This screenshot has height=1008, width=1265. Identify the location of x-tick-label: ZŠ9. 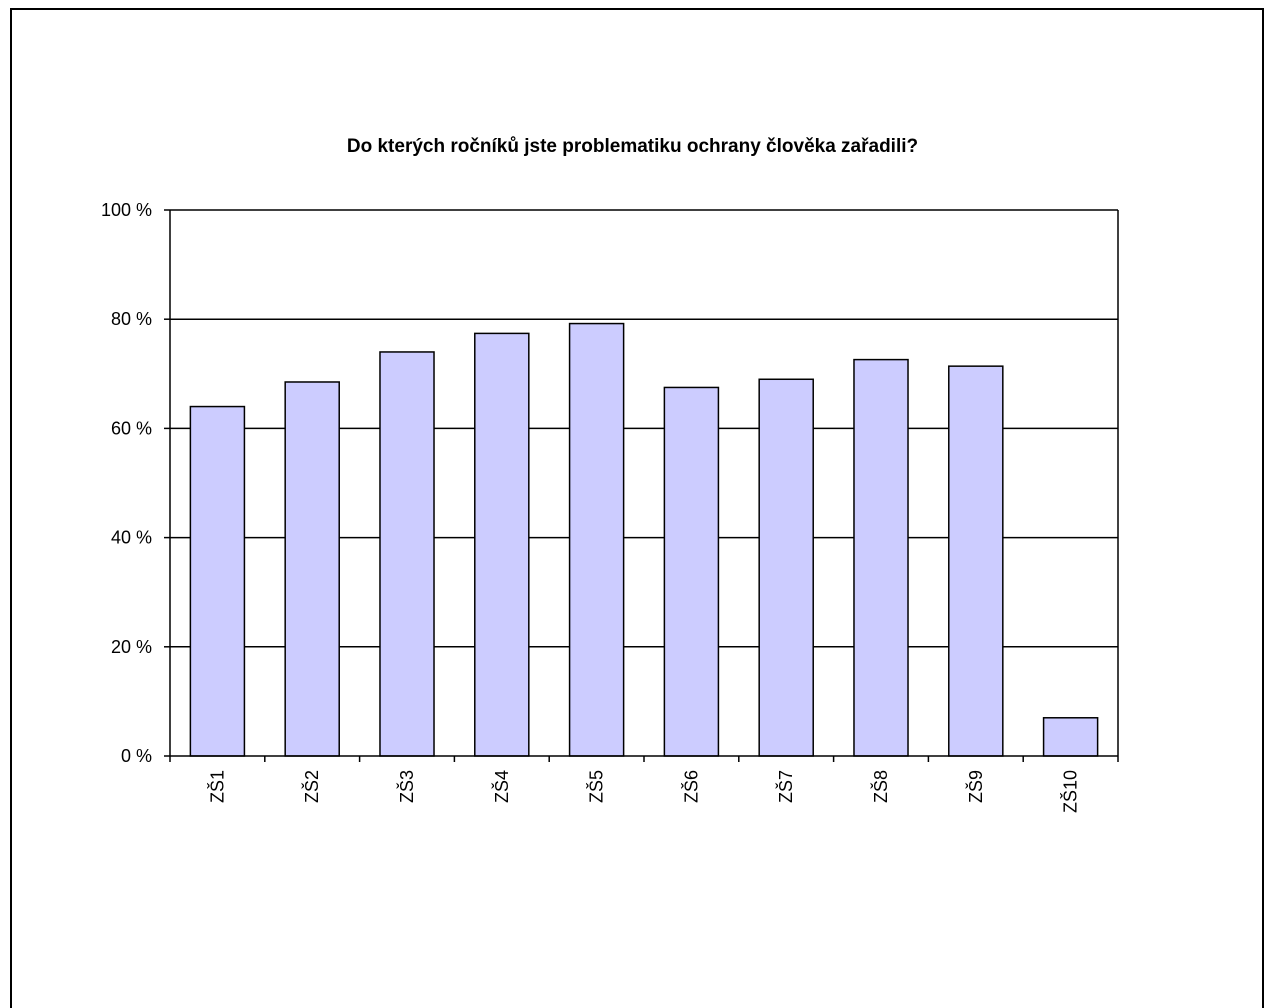
(975, 786).